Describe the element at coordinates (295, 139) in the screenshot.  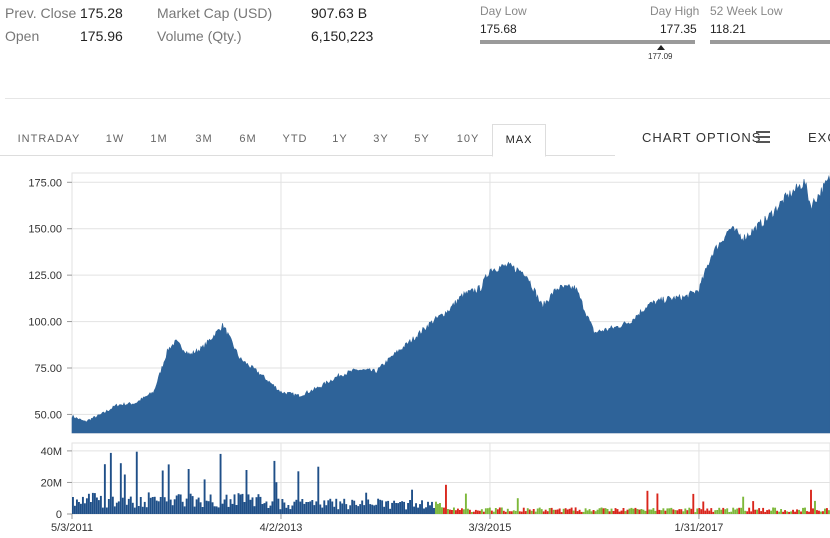
I see `tab-ytd: YTD` at that location.